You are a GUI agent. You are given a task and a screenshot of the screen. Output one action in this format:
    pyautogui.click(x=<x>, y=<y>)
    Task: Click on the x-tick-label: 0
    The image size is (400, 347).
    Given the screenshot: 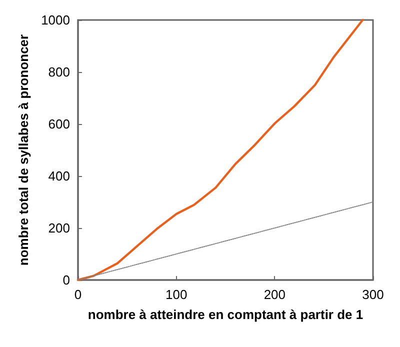 What is the action you would take?
    pyautogui.click(x=78, y=294)
    